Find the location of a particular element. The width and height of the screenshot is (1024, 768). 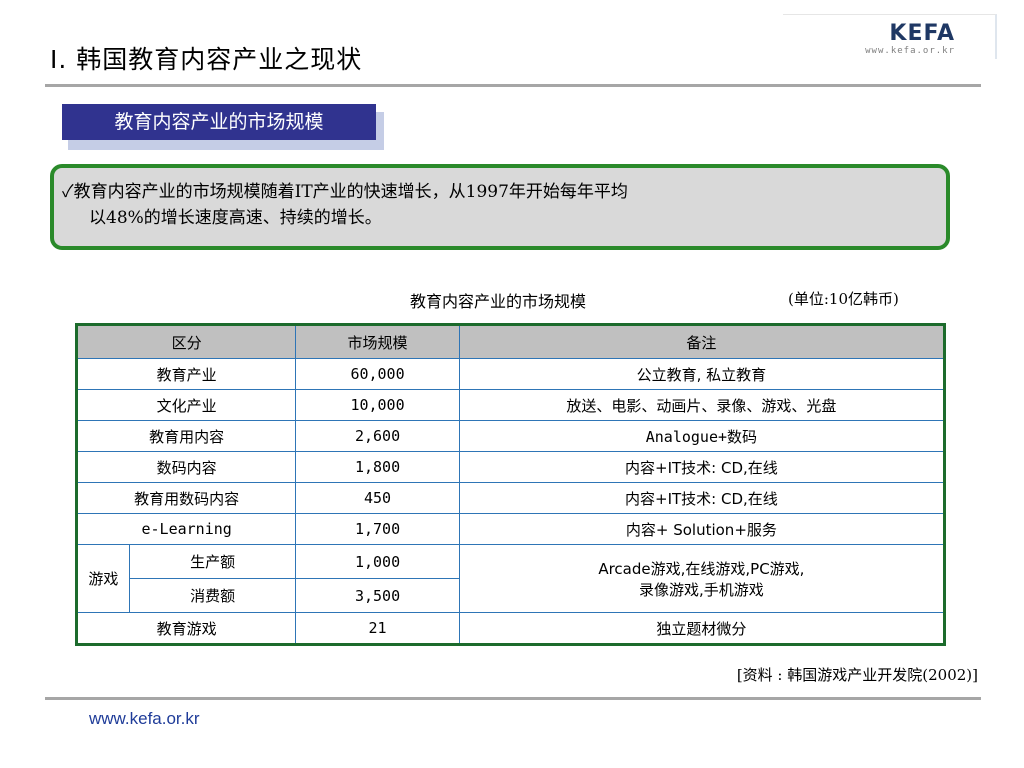

game-group-label: 游戏 is located at coordinates (103, 578).